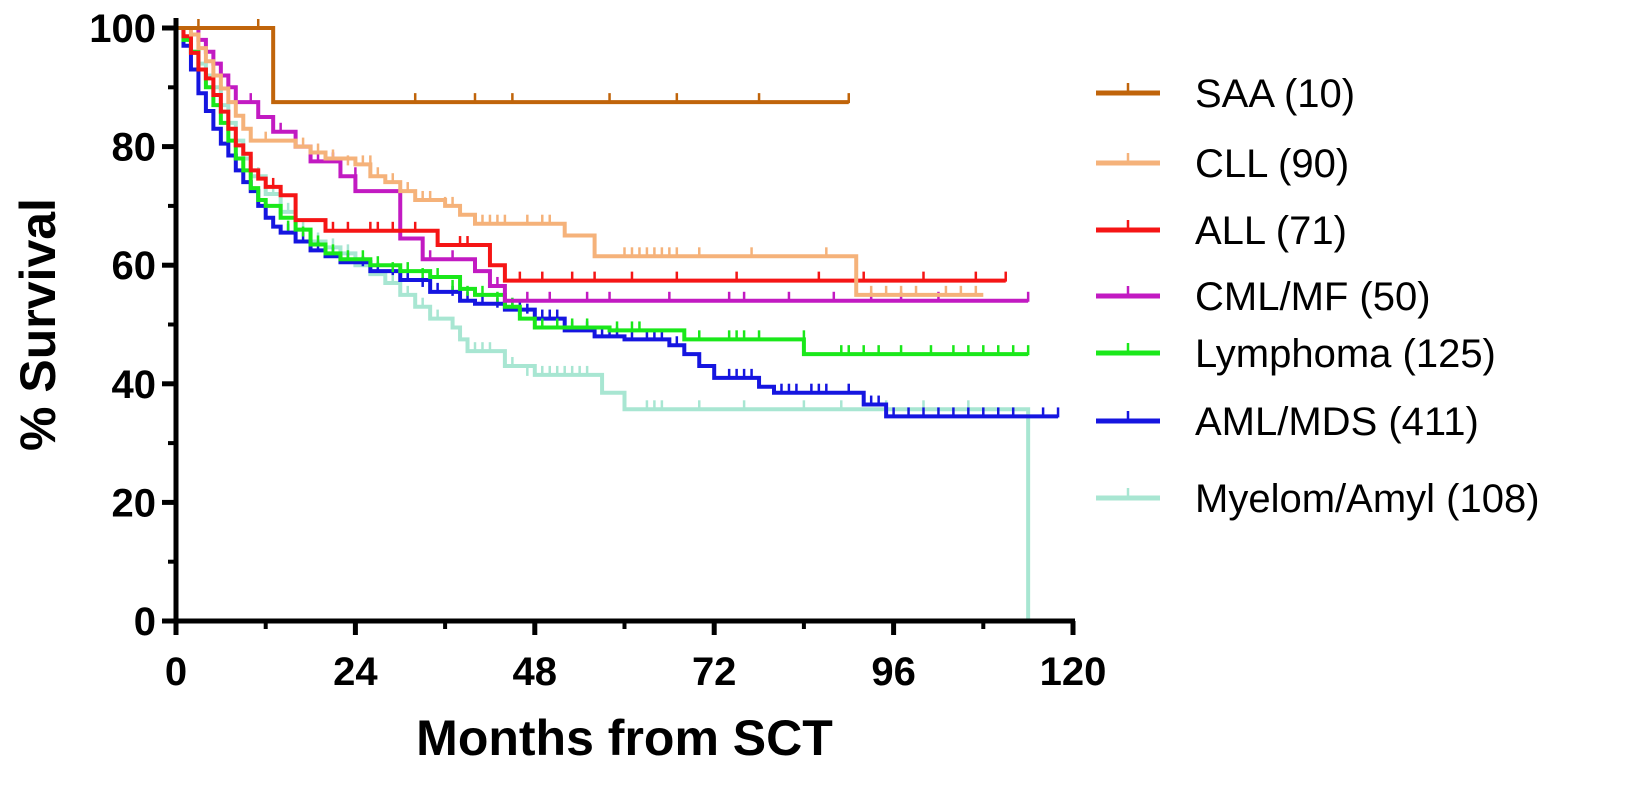 This screenshot has height=798, width=1648. I want to click on legend-label: ALL (71), so click(1271, 231).